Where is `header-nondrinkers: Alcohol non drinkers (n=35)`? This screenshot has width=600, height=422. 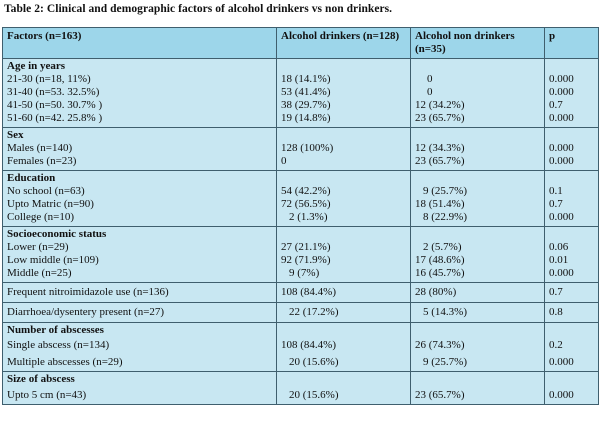
header-nondrinkers: Alcohol non drinkers (n=35) is located at coordinates (477, 43).